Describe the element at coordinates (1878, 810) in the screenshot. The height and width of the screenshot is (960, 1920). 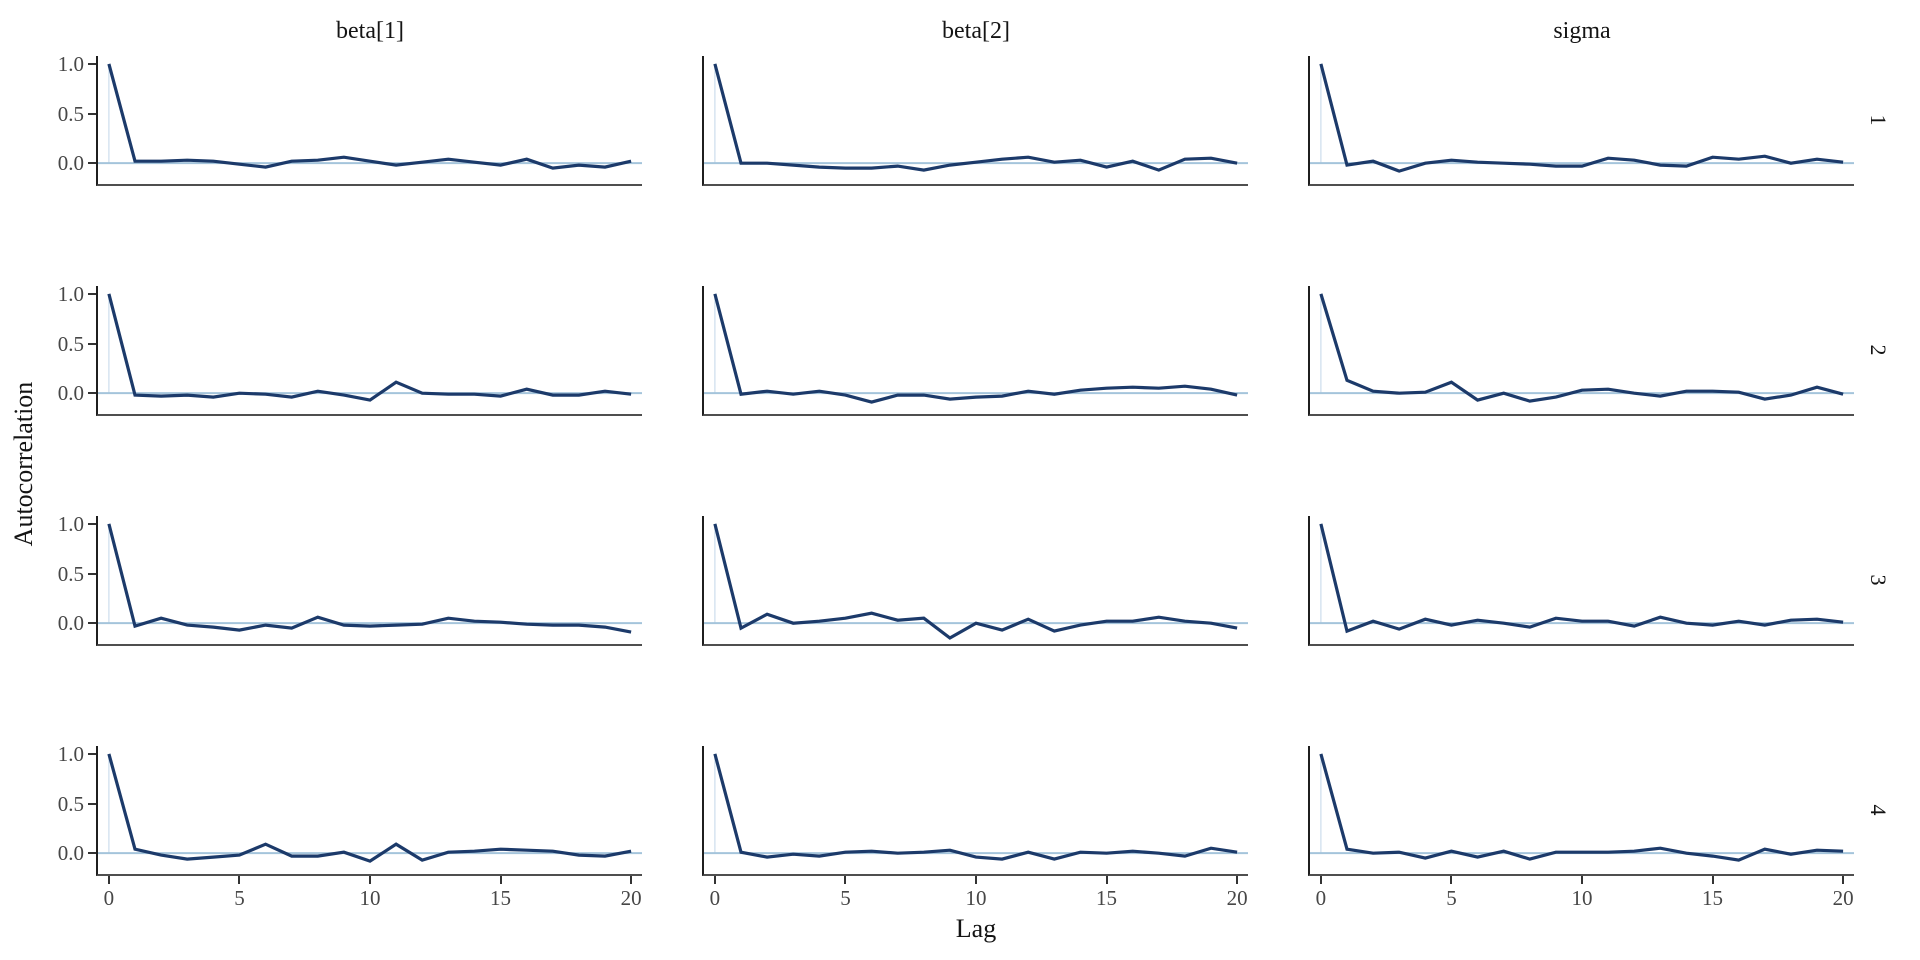
I see `facet-row-label-4: 4` at that location.